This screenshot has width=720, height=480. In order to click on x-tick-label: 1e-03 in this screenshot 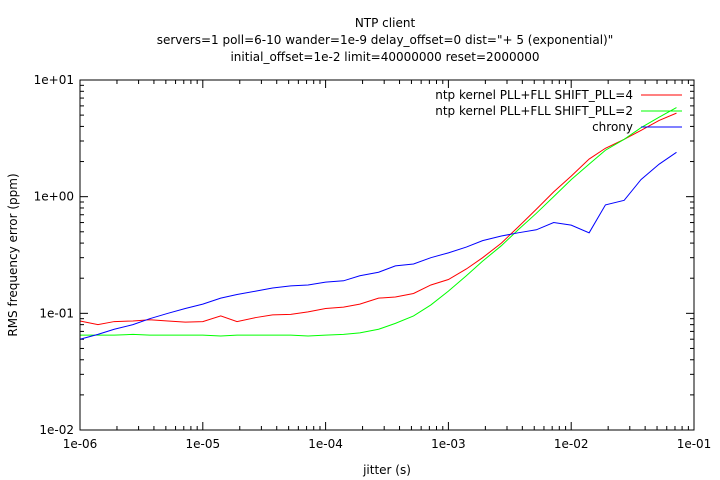, I will do `click(448, 444)`.